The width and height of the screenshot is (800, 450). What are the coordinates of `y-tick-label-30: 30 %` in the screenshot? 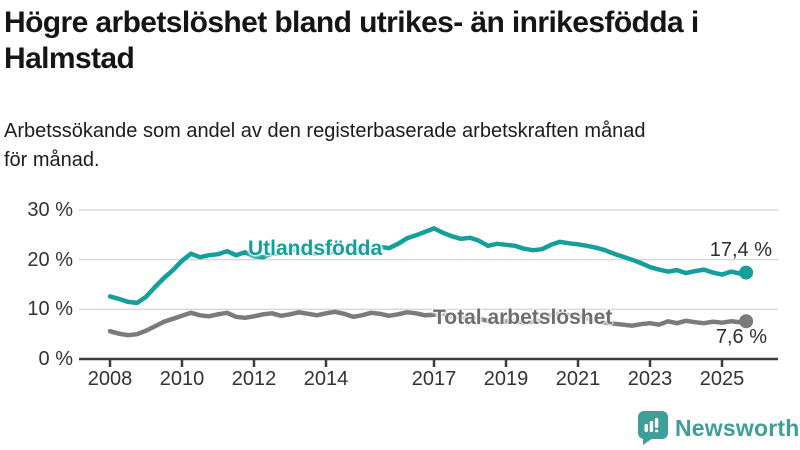 It's located at (50, 209).